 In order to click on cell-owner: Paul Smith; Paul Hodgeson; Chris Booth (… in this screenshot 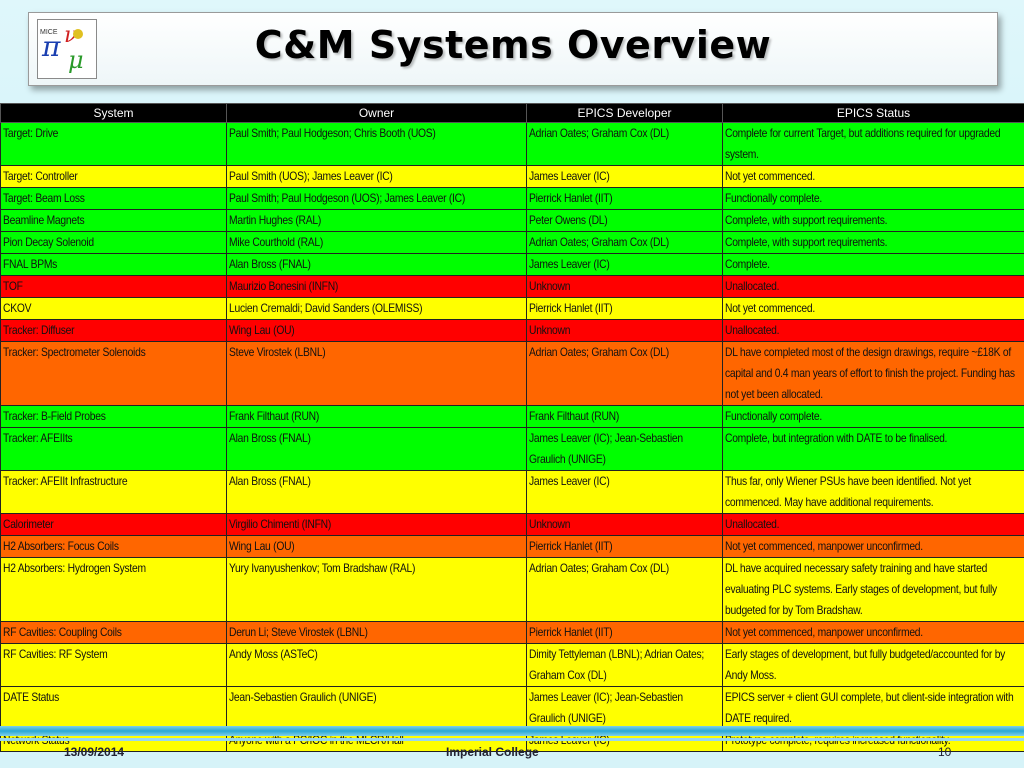, I will do `click(376, 144)`.